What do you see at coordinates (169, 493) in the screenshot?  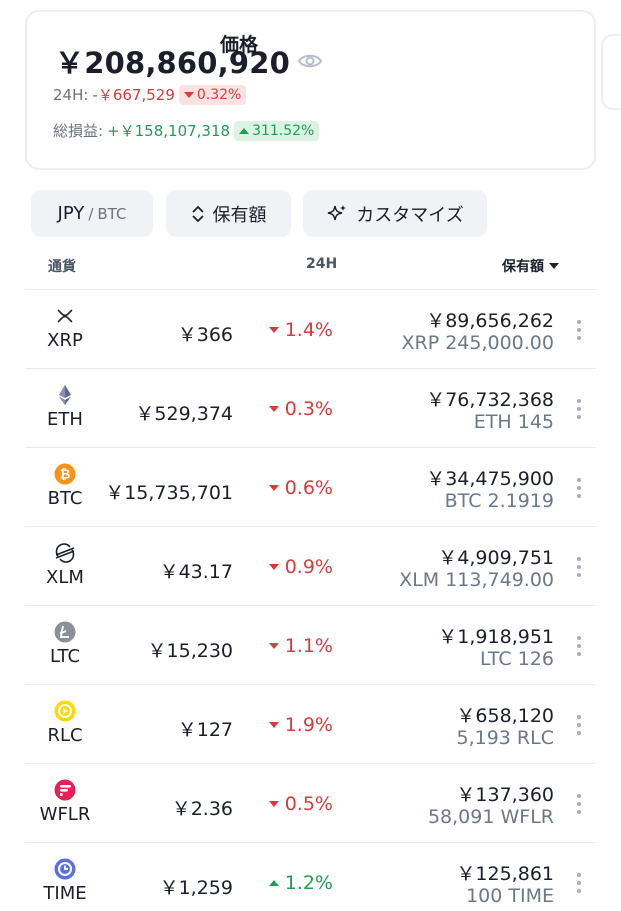 I see `asset-price: ￥15,735,701` at bounding box center [169, 493].